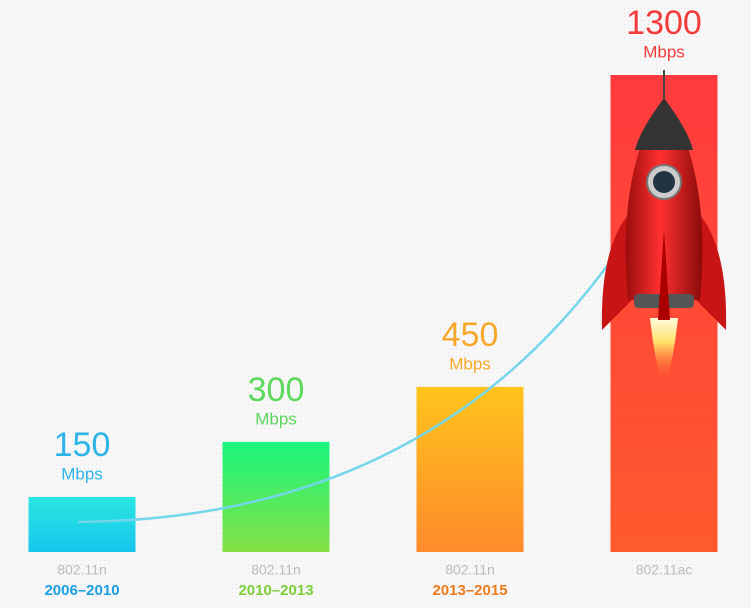  I want to click on period-label: 2006–2010, so click(81, 590).